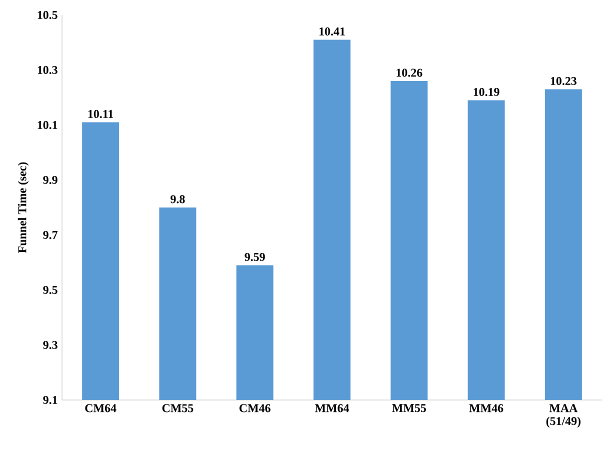 Image resolution: width=613 pixels, height=468 pixels. I want to click on y-tick-label: 9.7, so click(50, 235).